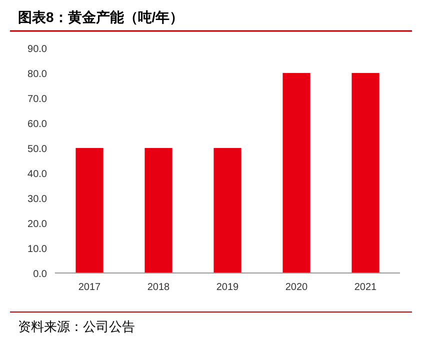 Image resolution: width=443 pixels, height=338 pixels. Describe the element at coordinates (38, 174) in the screenshot. I see `y-tick-label: 40.0` at that location.